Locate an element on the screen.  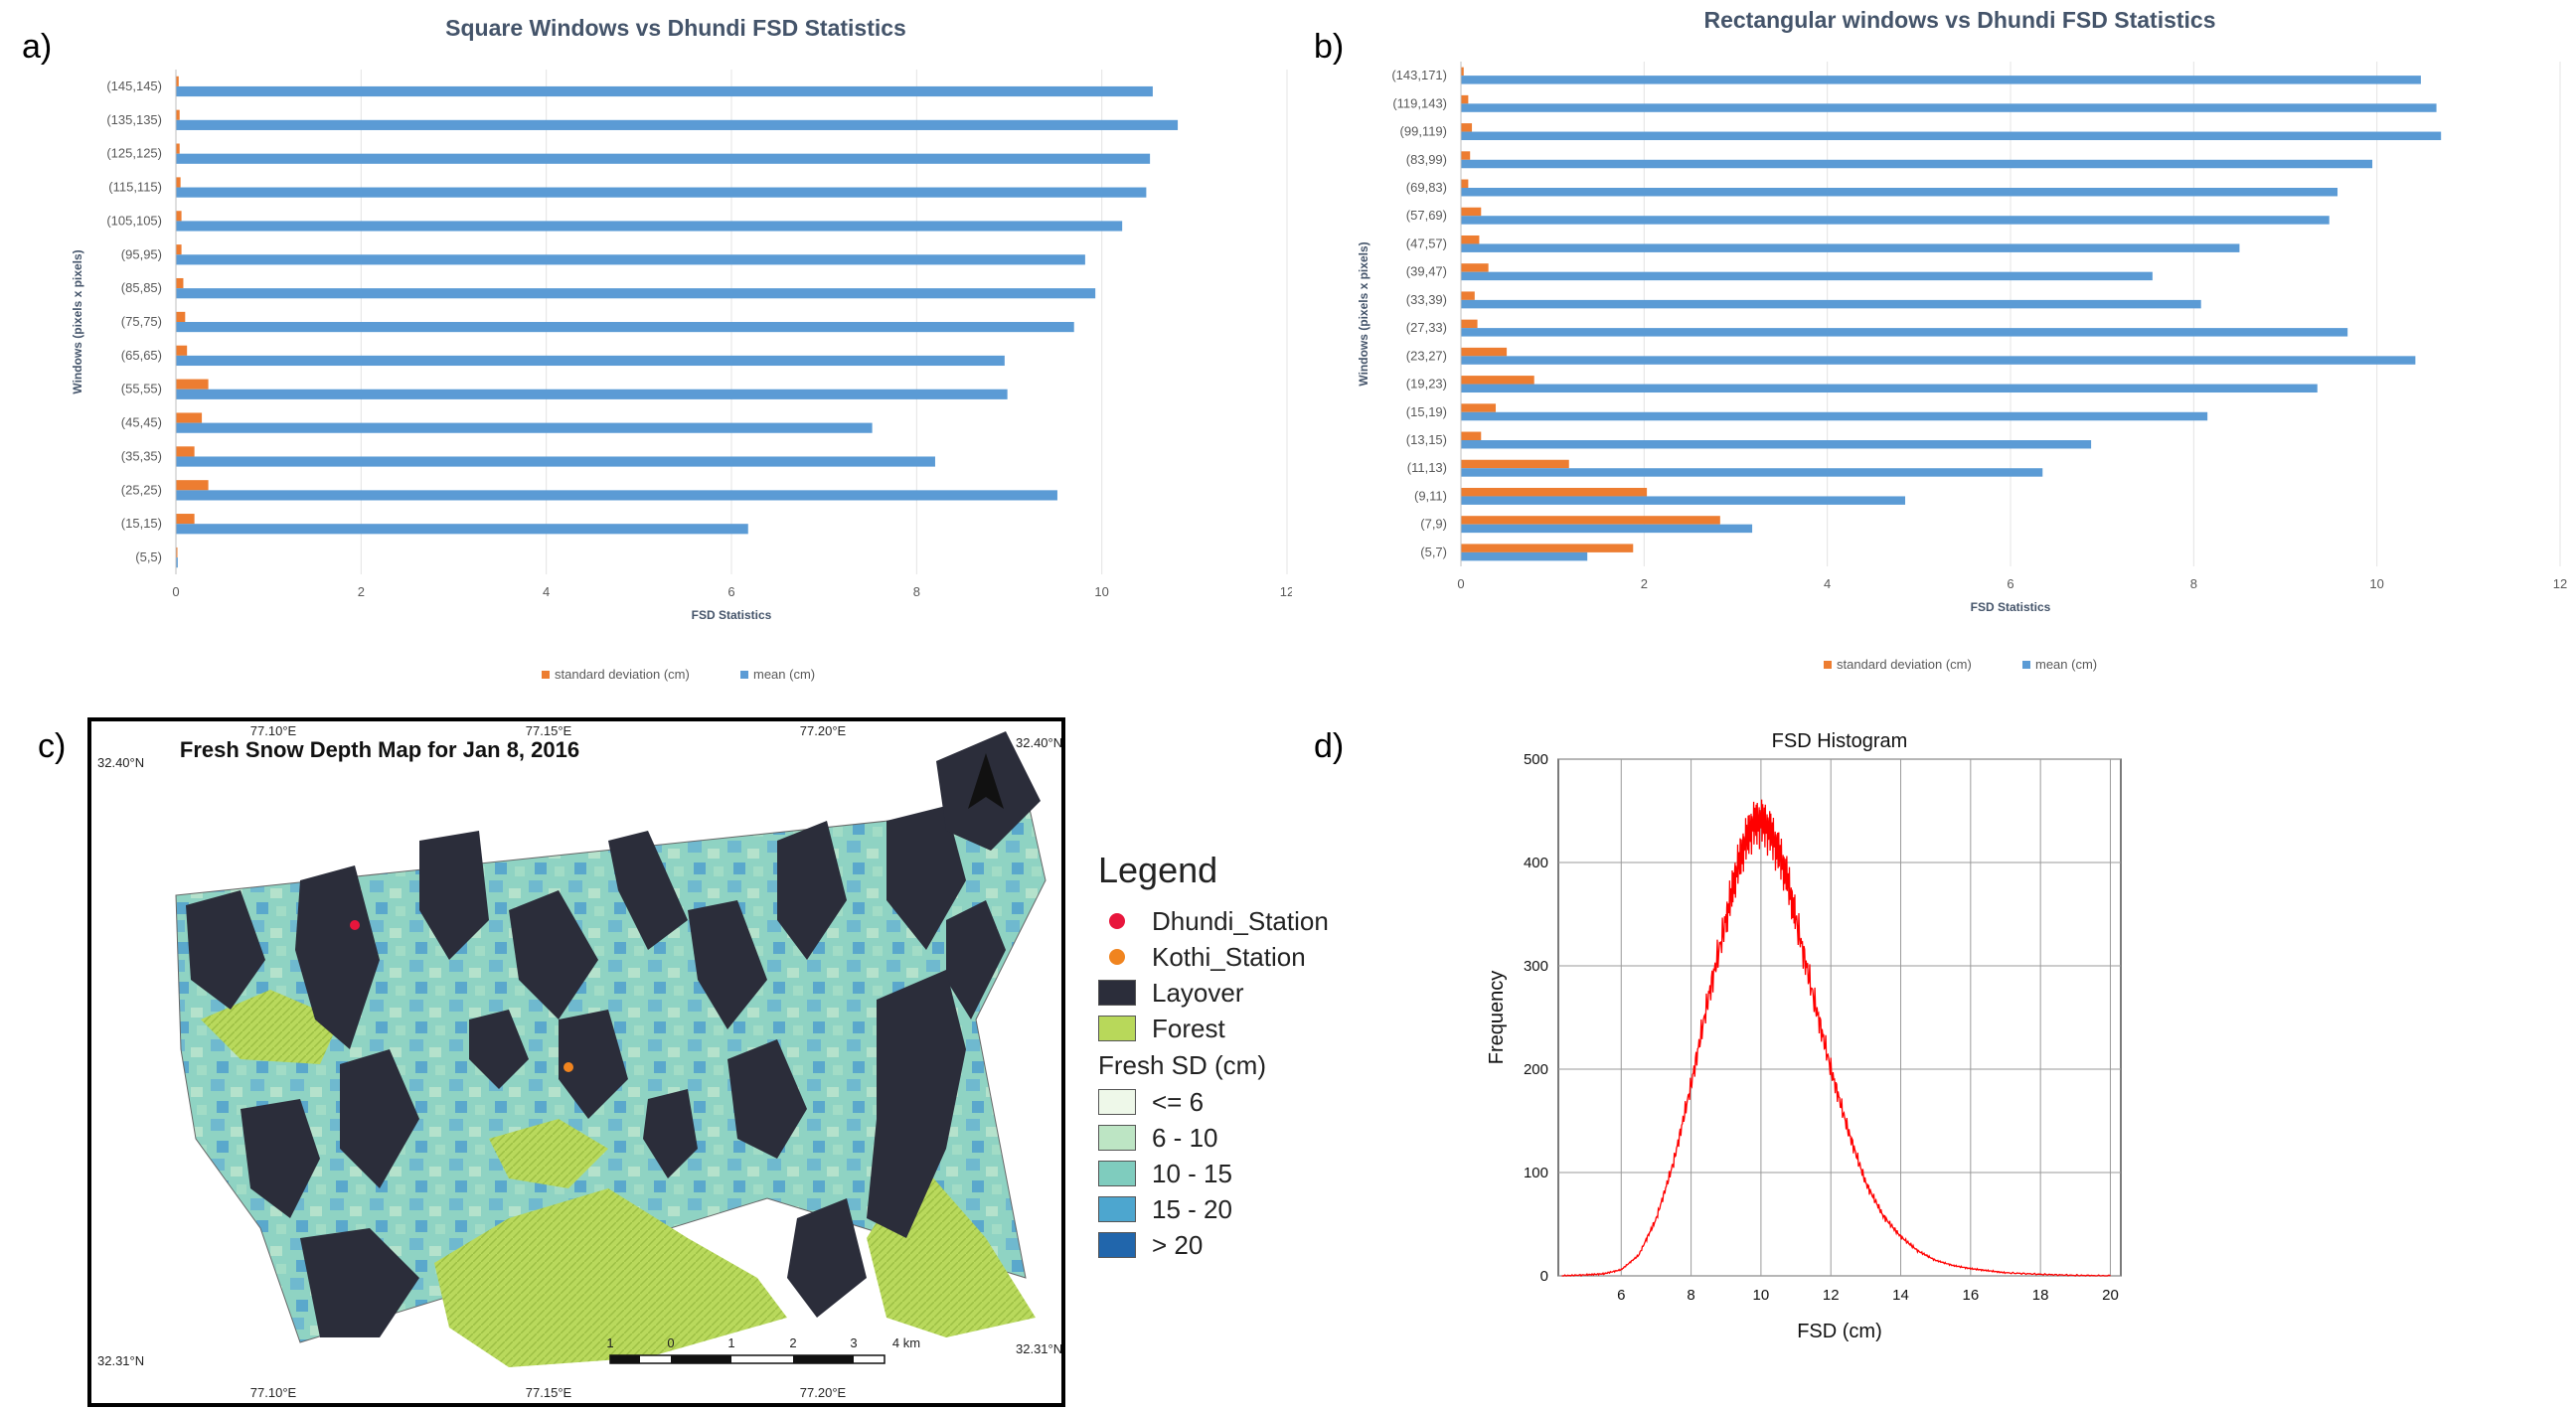
kothi-station-marker is located at coordinates (568, 1067).